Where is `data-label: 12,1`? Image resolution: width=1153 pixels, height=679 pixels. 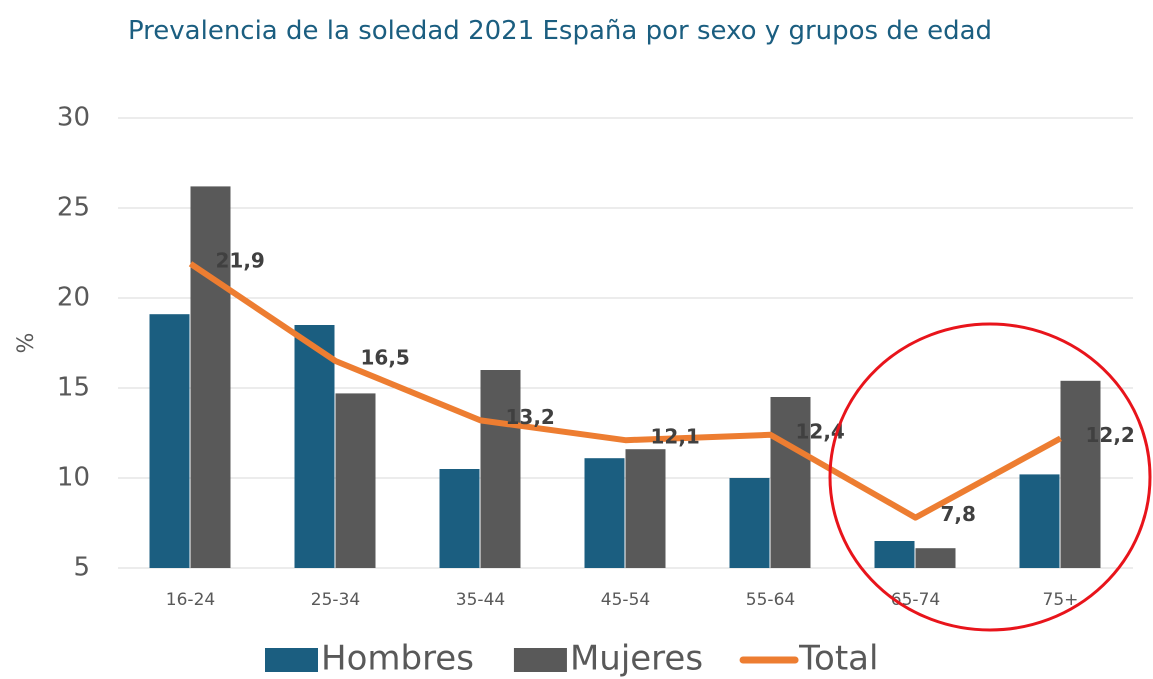 data-label: 12,1 is located at coordinates (675, 437).